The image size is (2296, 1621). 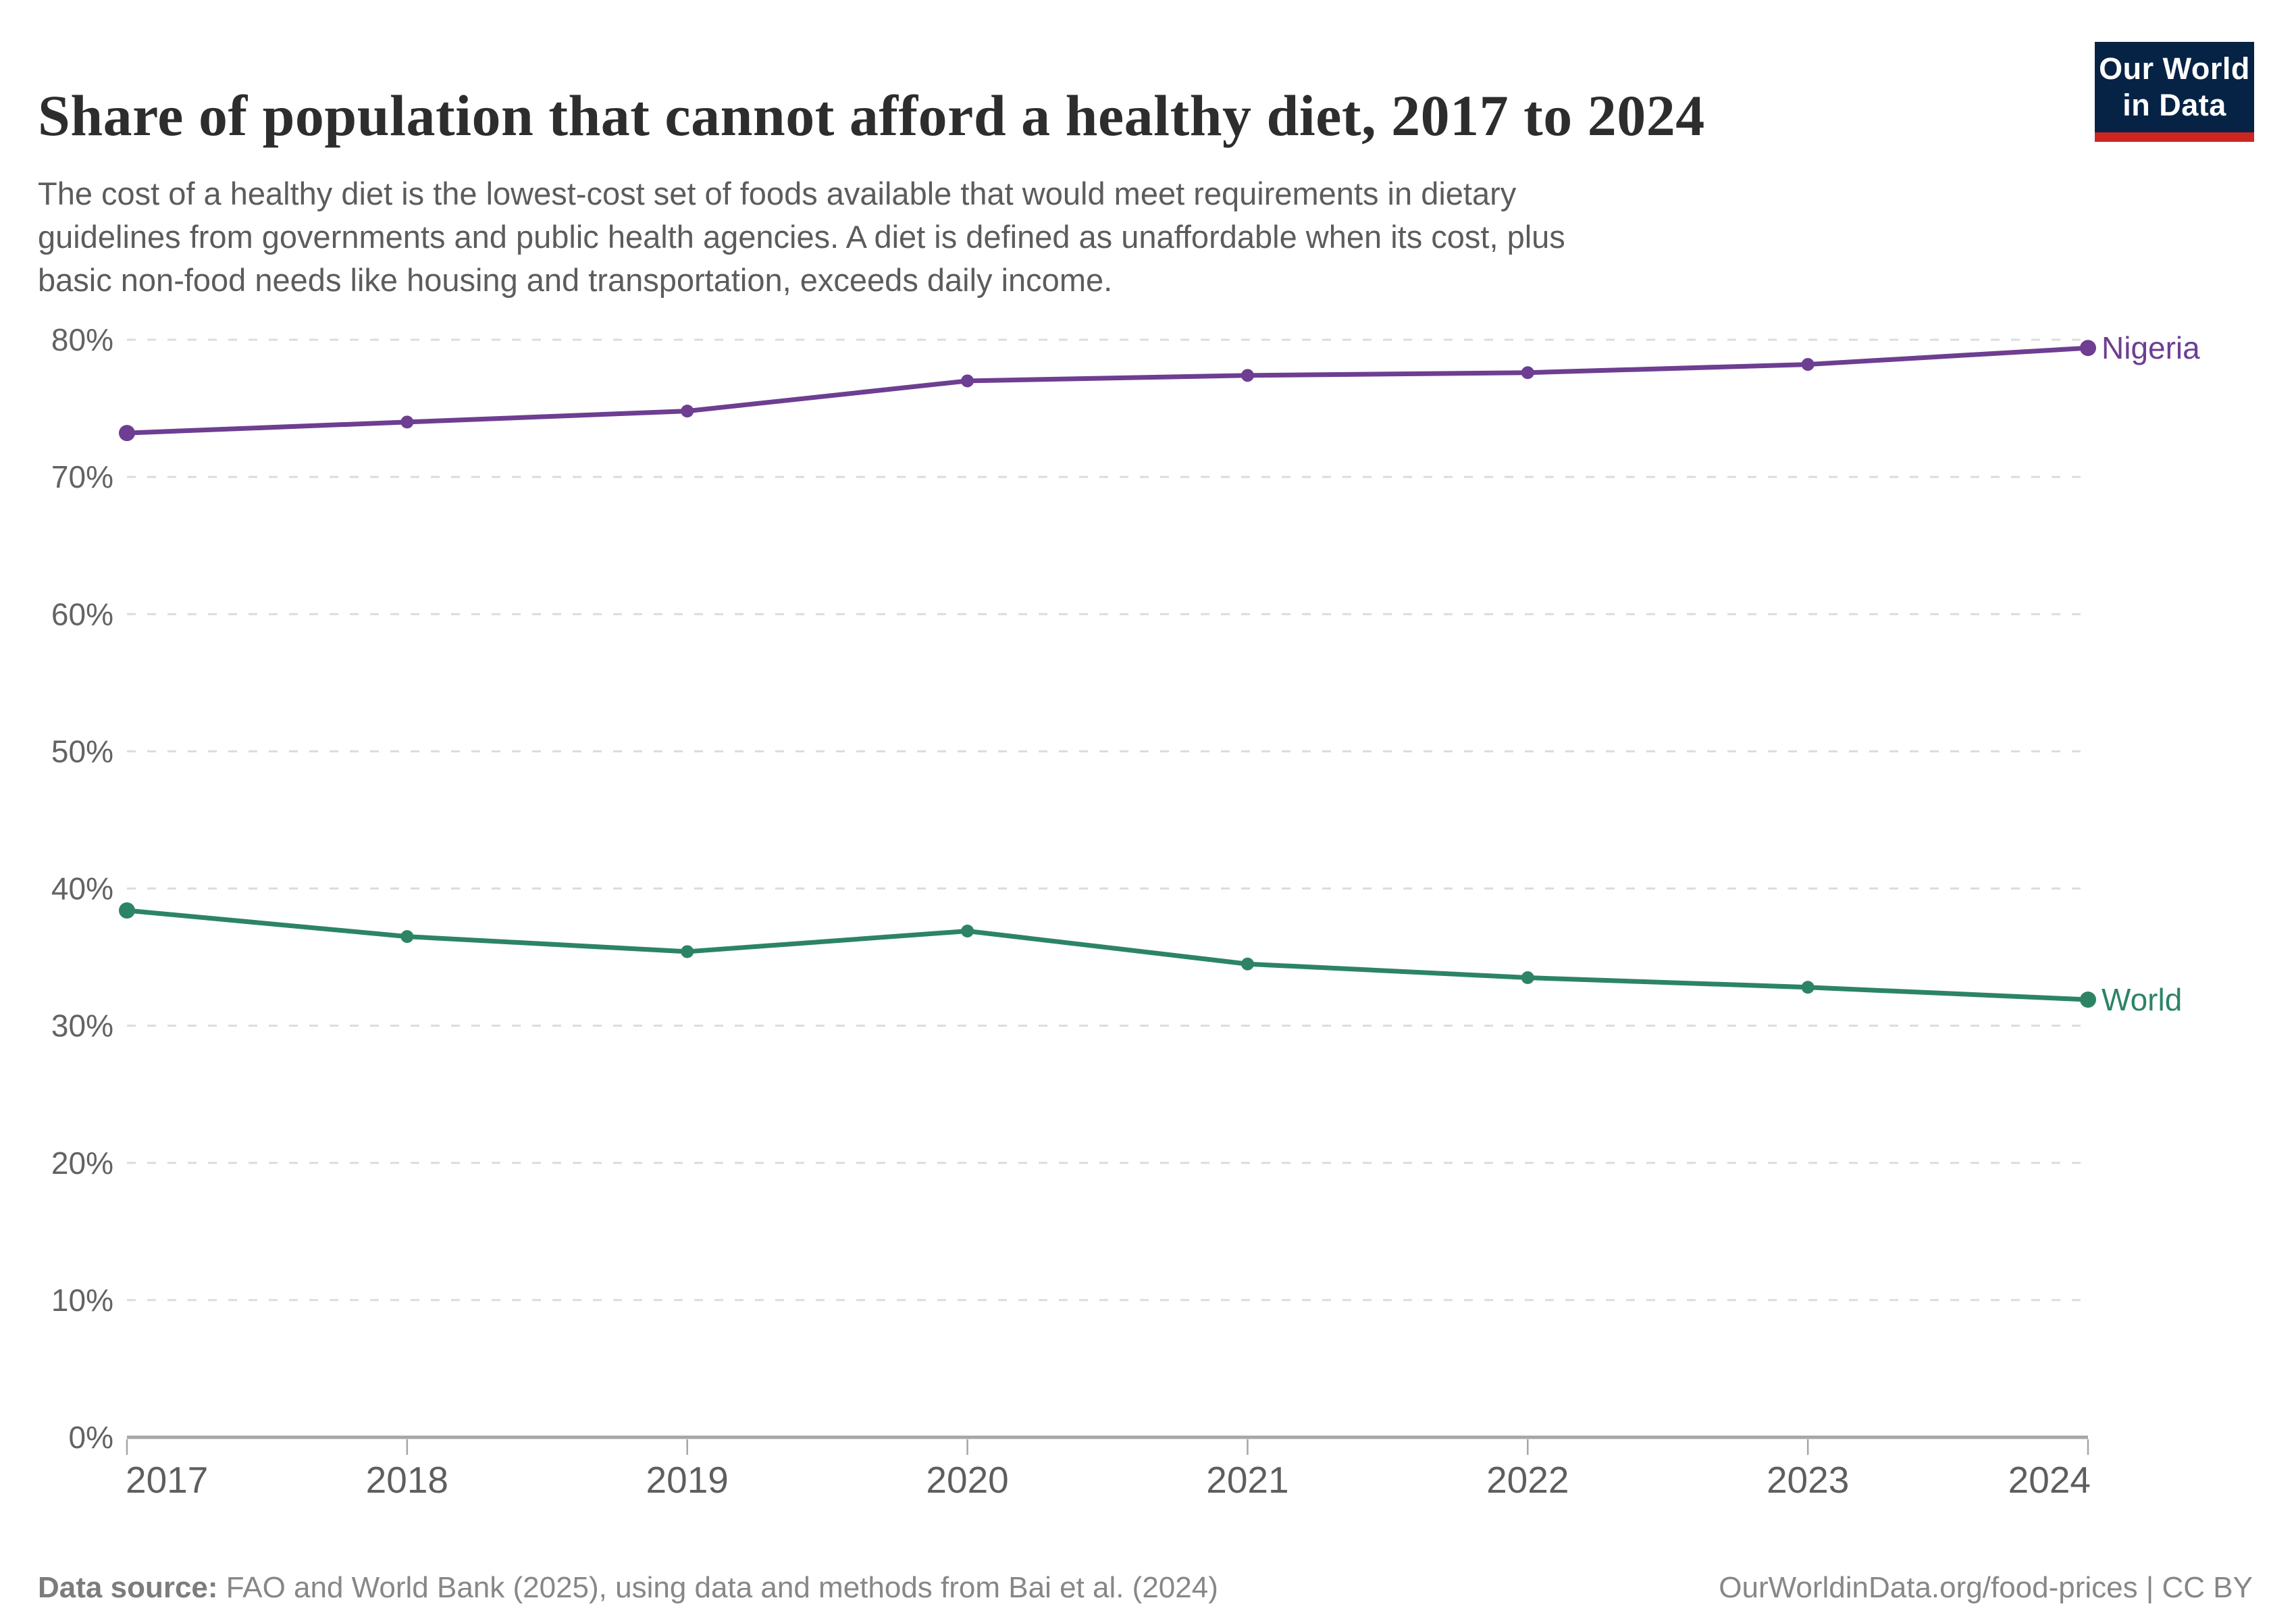 I want to click on owid-logo-line1: Our World, so click(x=2174, y=68).